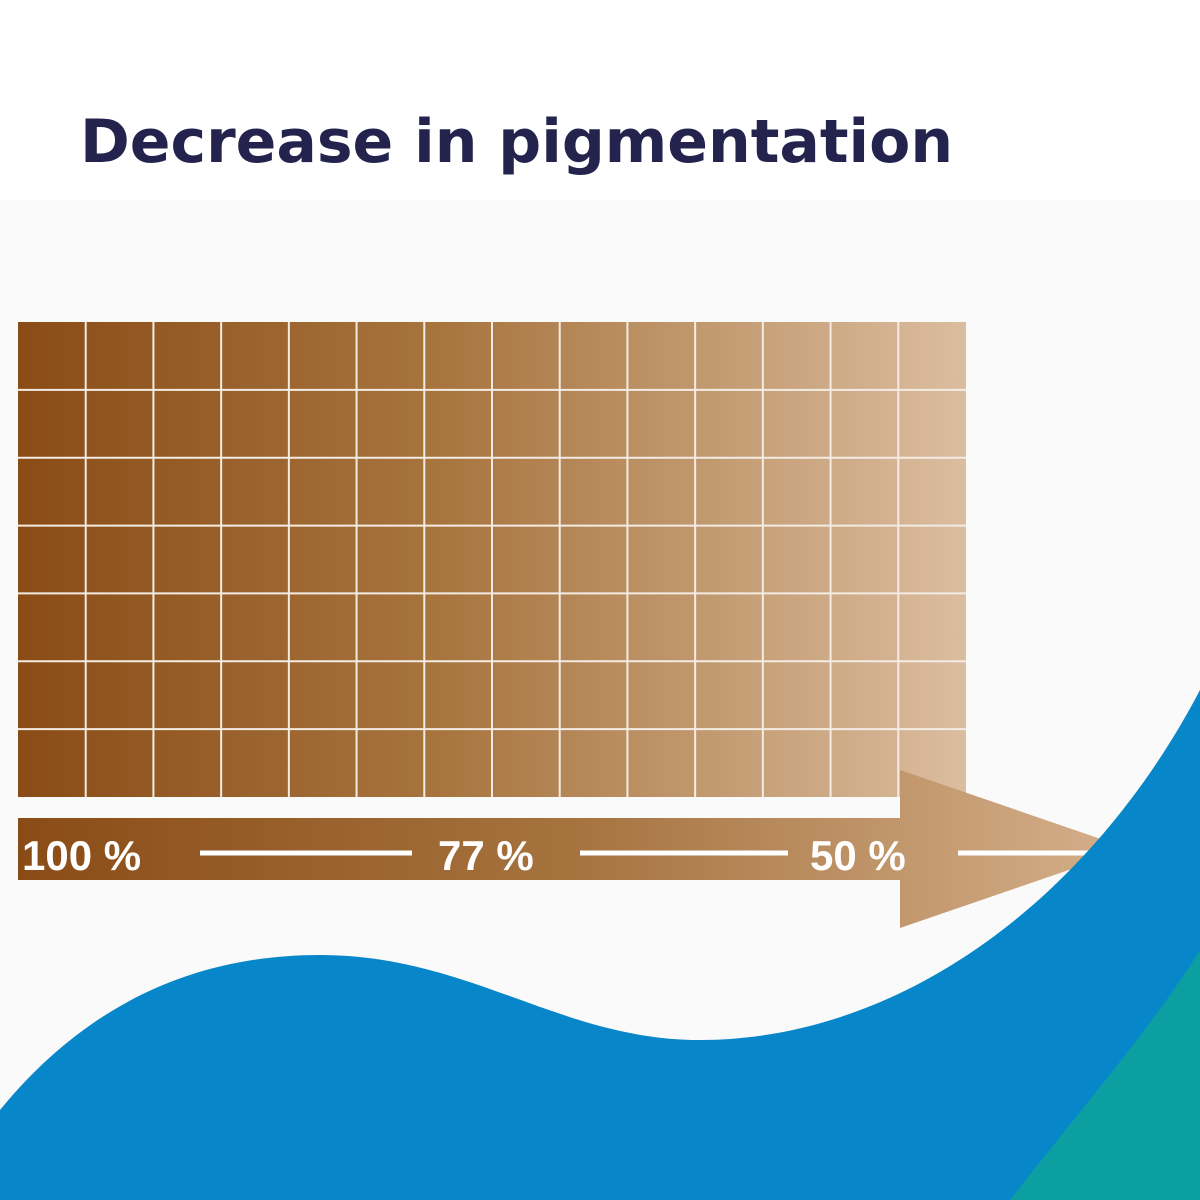 The height and width of the screenshot is (1200, 1200). Describe the element at coordinates (81, 855) in the screenshot. I see `scale-label: 100 %` at that location.